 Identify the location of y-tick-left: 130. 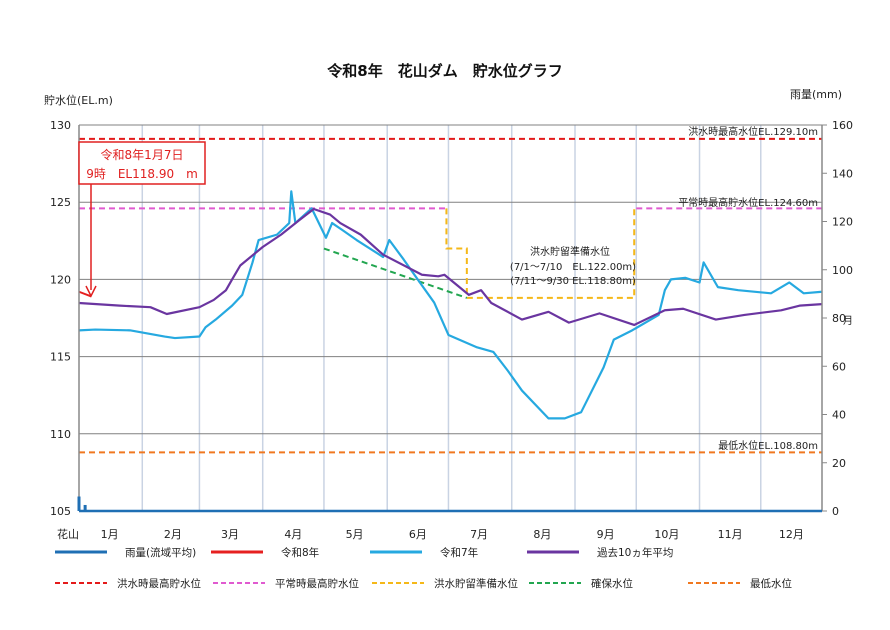
(60, 125).